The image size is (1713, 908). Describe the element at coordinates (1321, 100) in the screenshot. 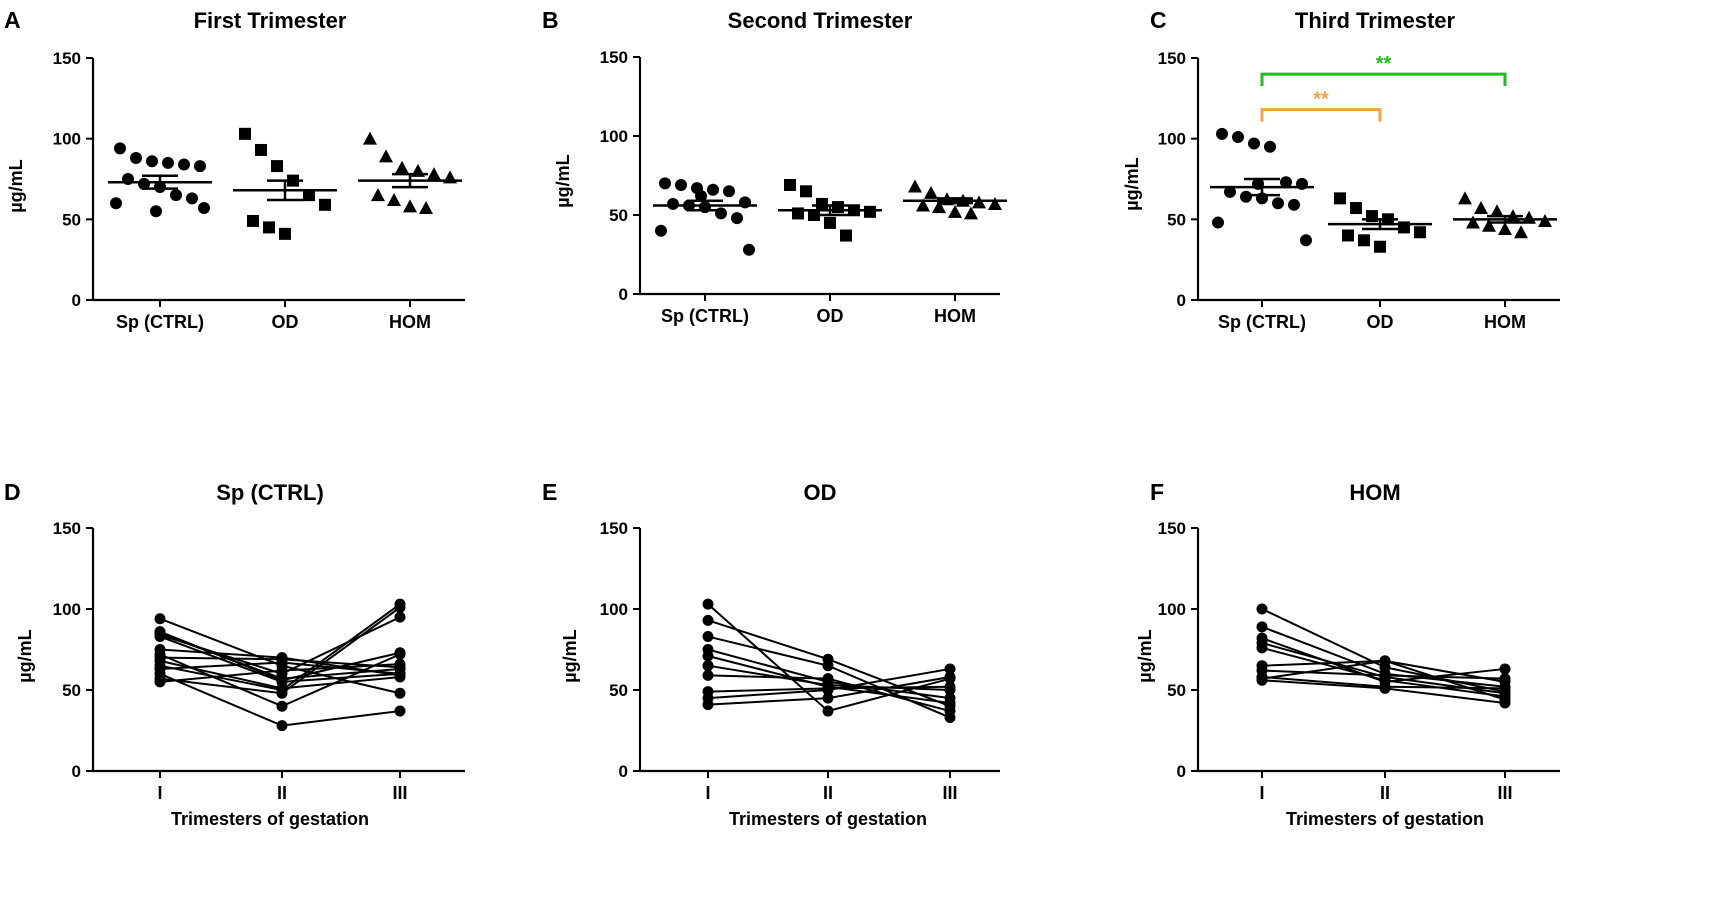

I see `significance-label: **` at that location.